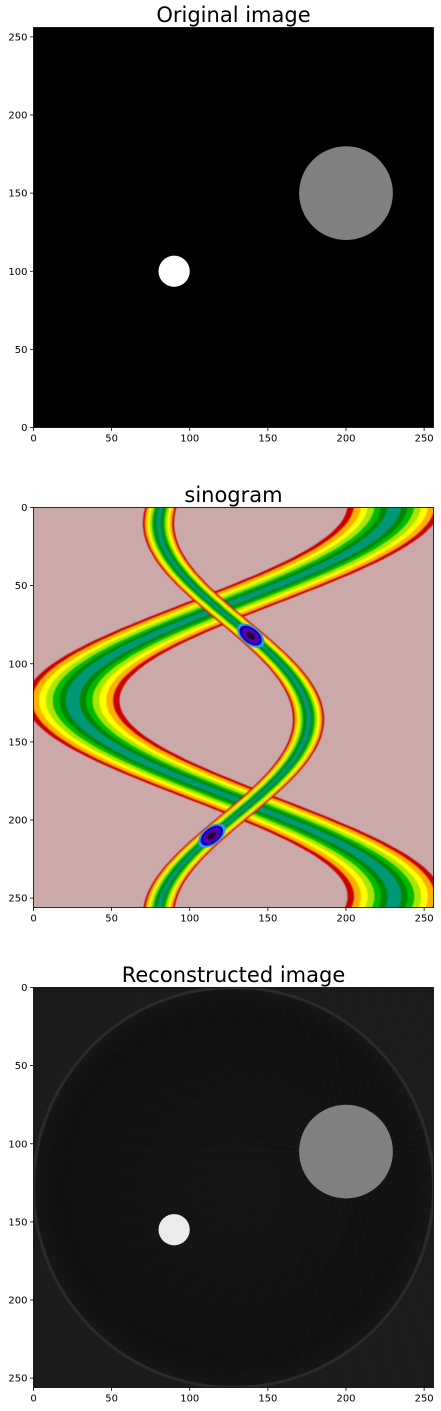  I want to click on lower-crossing, so click(212, 835).